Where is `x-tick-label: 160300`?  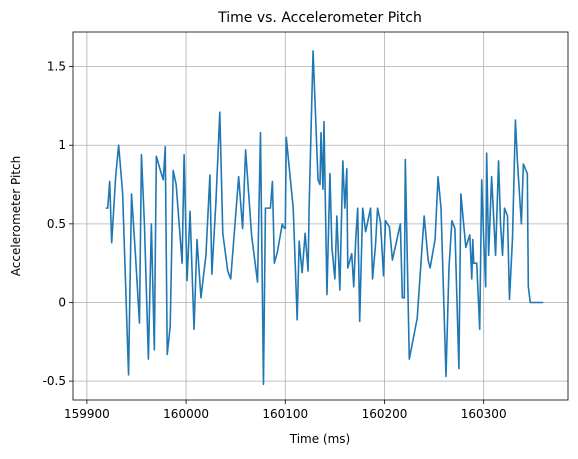
x-tick-label: 160300 is located at coordinates (484, 414).